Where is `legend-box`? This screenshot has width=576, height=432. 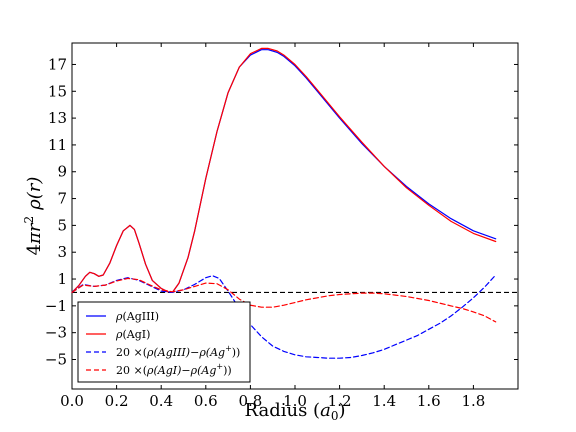 legend-box is located at coordinates (164, 342).